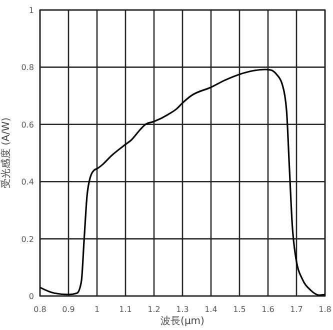 The image size is (333, 330). What do you see at coordinates (182, 309) in the screenshot?
I see `x-tick-label: 1.3` at bounding box center [182, 309].